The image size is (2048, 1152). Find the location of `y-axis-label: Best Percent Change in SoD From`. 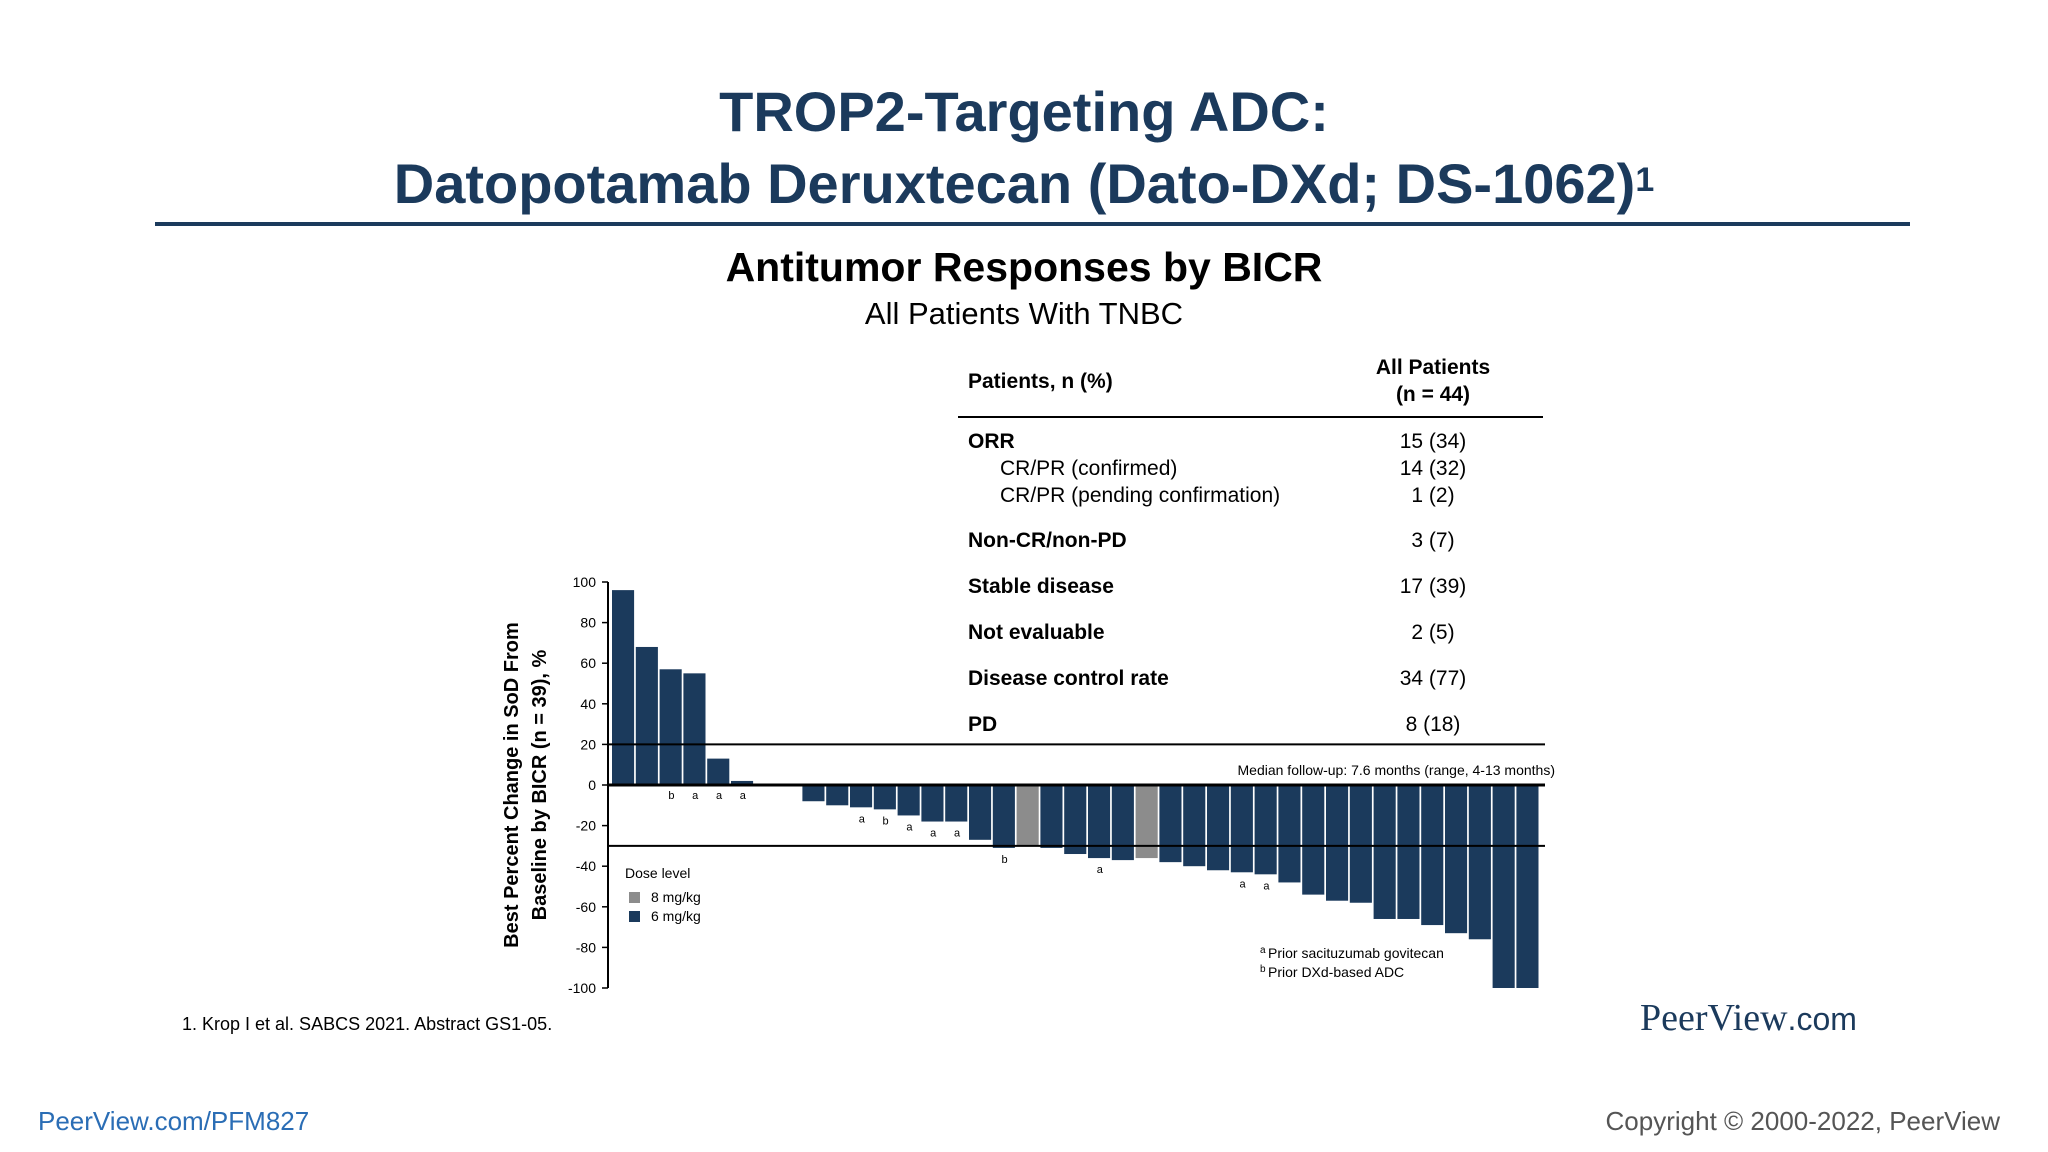

y-axis-label: Best Percent Change in SoD From is located at coordinates (512, 785).